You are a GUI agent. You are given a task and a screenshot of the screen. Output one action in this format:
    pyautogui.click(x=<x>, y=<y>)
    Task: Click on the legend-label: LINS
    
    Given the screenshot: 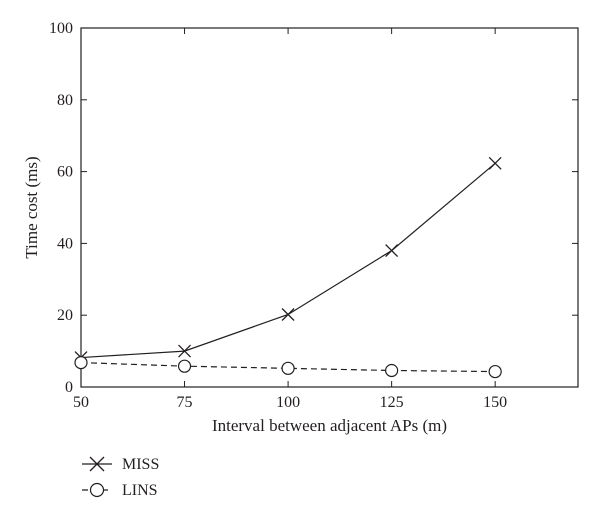 What is the action you would take?
    pyautogui.click(x=140, y=490)
    